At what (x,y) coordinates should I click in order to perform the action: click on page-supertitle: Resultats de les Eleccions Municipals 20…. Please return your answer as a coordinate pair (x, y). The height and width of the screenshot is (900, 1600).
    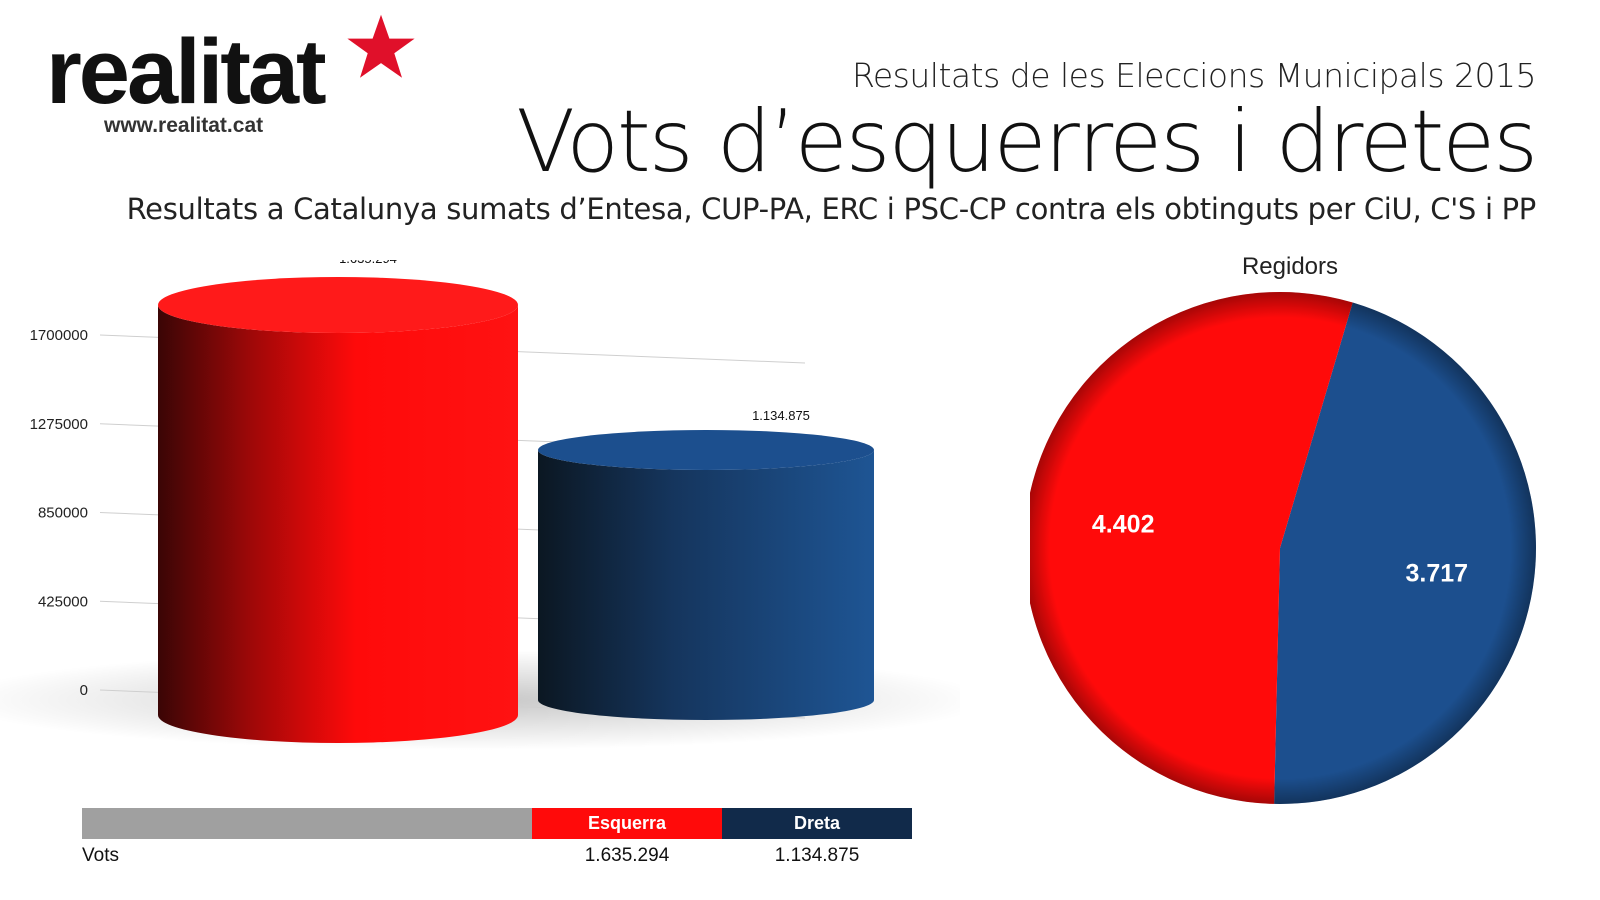
    Looking at the image, I should click on (1194, 75).